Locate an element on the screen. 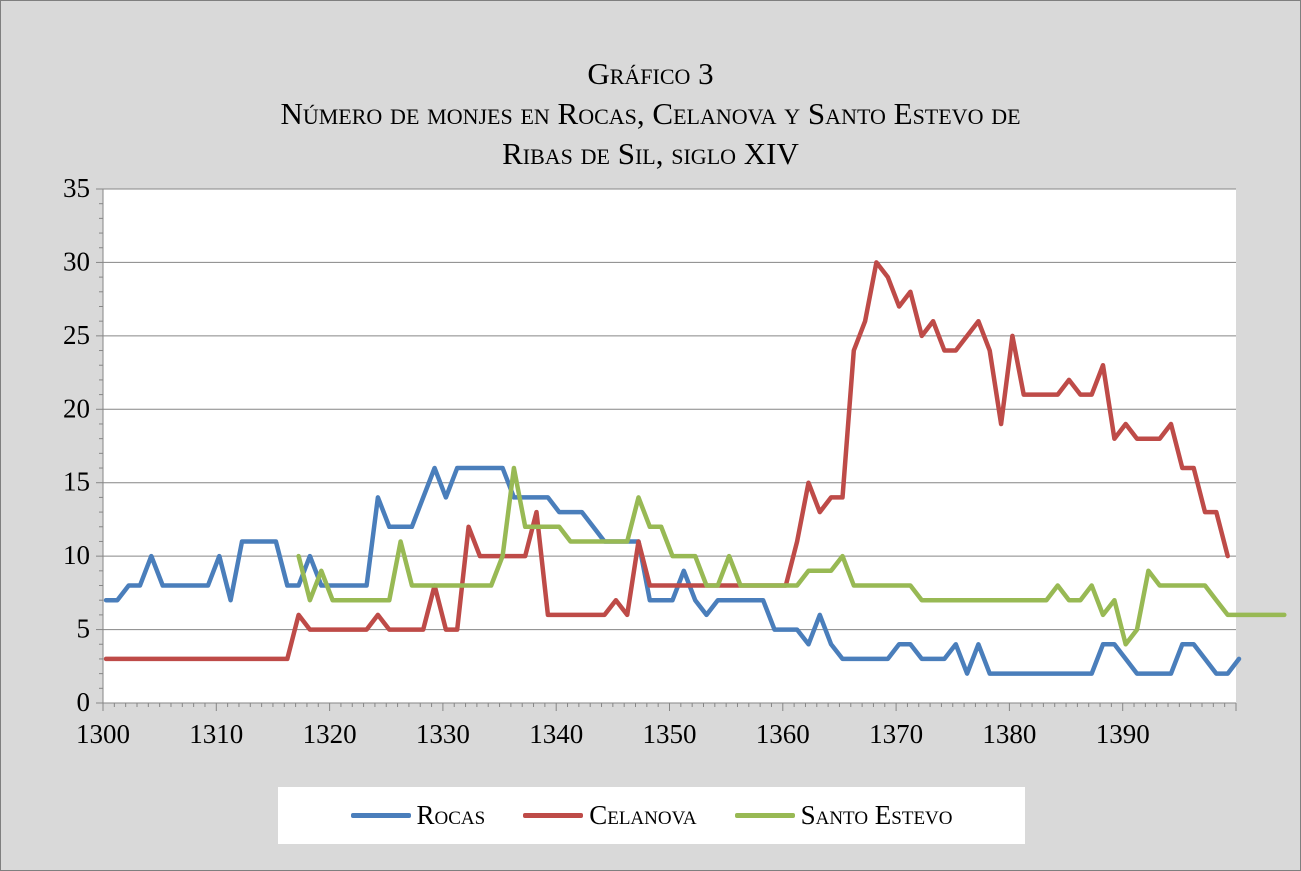 This screenshot has height=871, width=1301. x-tick-label: 1350 is located at coordinates (670, 734).